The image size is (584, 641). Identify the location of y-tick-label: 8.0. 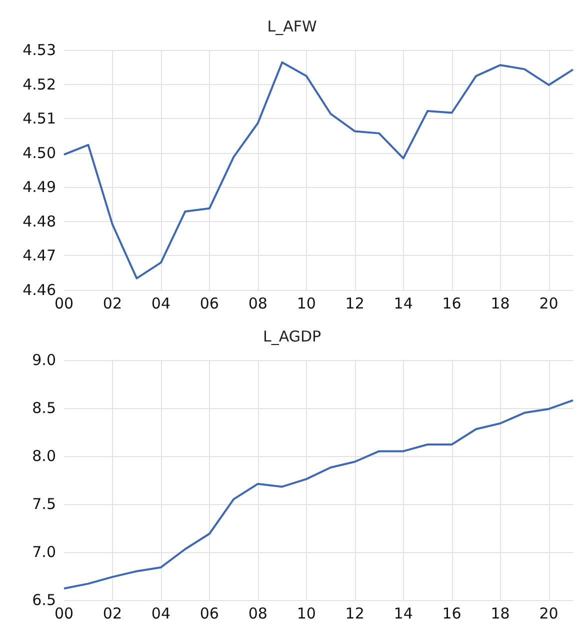
(44, 456).